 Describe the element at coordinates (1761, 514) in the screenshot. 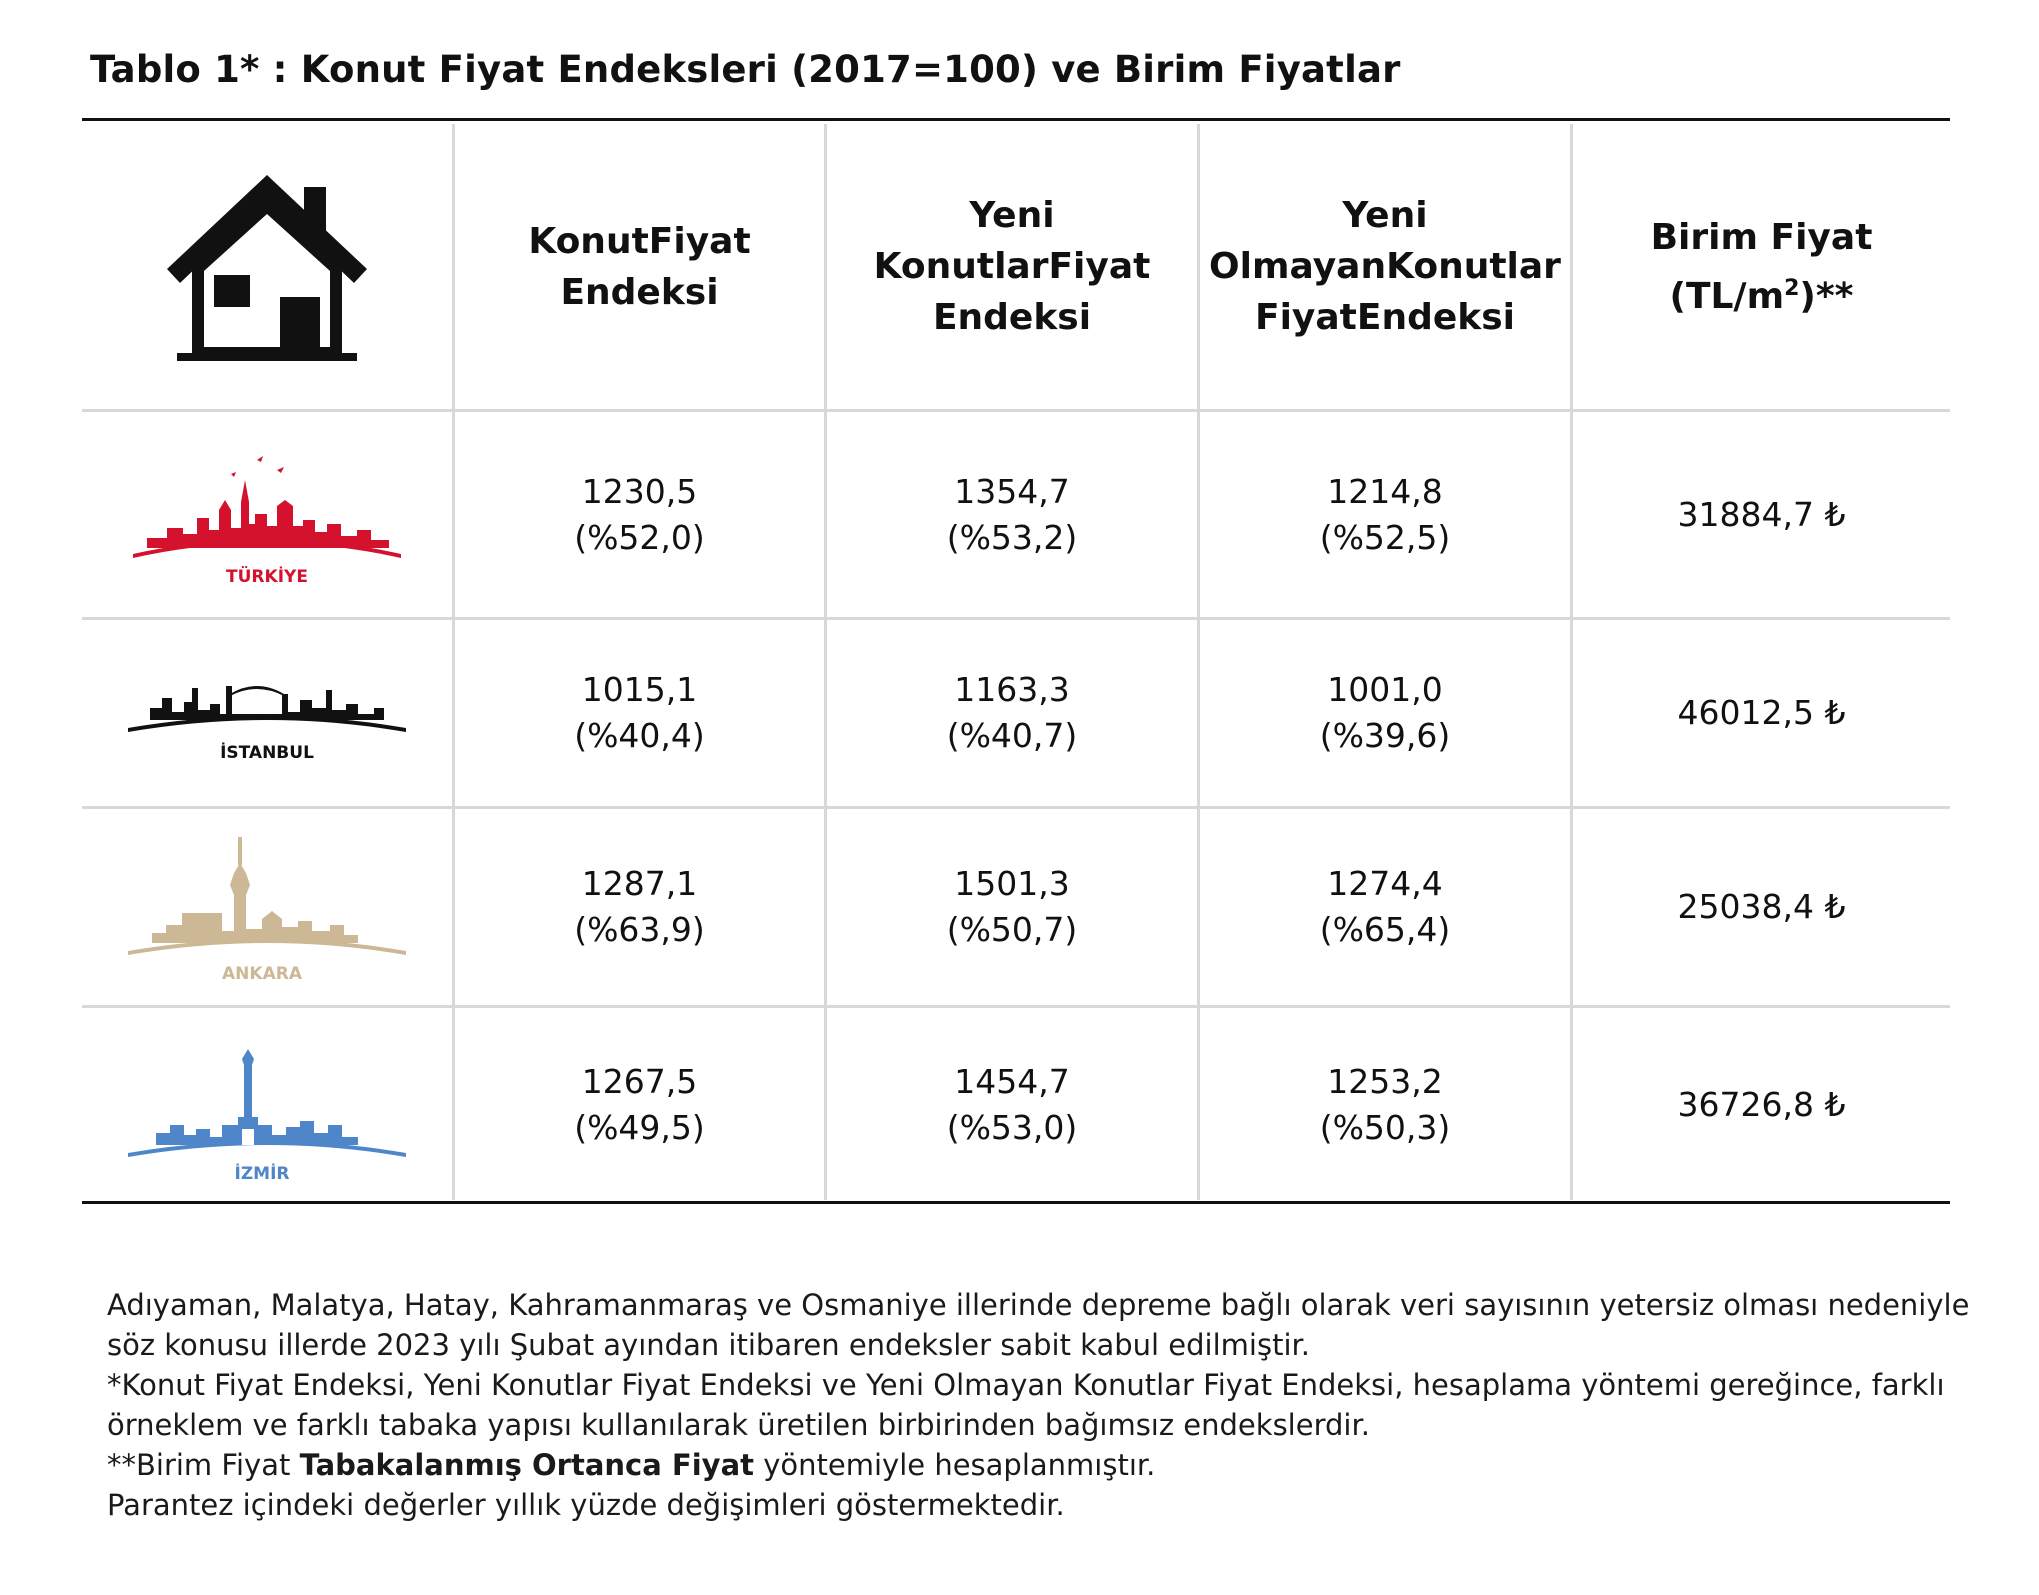

I see `turkiye-birim-fiyat: 31884,7 ₺` at that location.